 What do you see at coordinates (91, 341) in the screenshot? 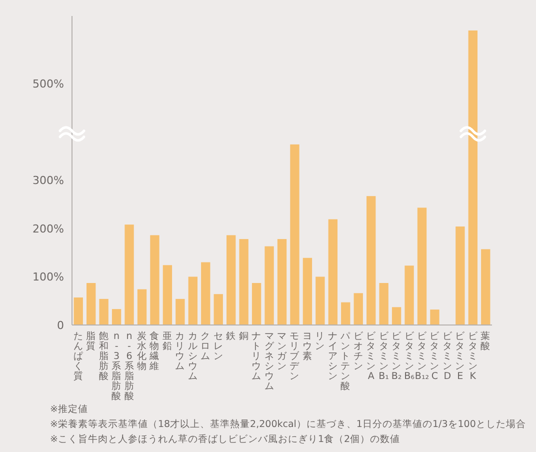
I see `x-tick-label: 脂質` at bounding box center [91, 341].